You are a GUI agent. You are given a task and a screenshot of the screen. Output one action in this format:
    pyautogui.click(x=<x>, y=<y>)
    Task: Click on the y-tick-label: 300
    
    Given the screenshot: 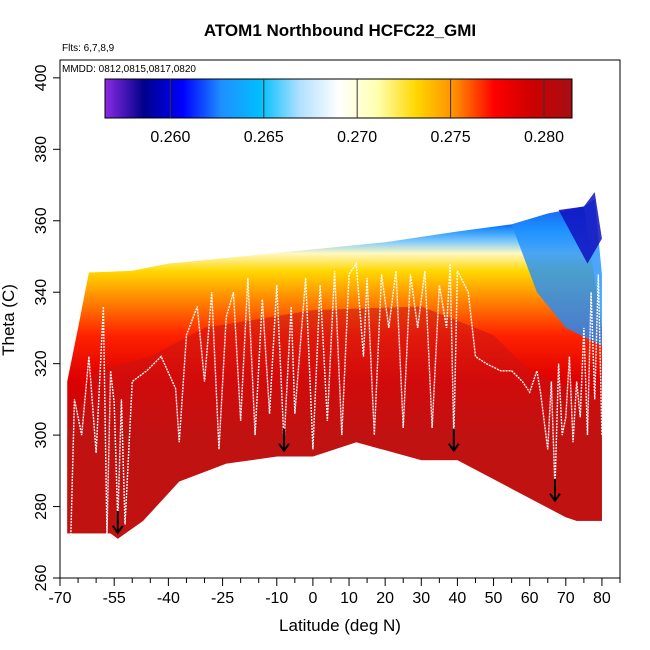 What is the action you would take?
    pyautogui.click(x=41, y=435)
    